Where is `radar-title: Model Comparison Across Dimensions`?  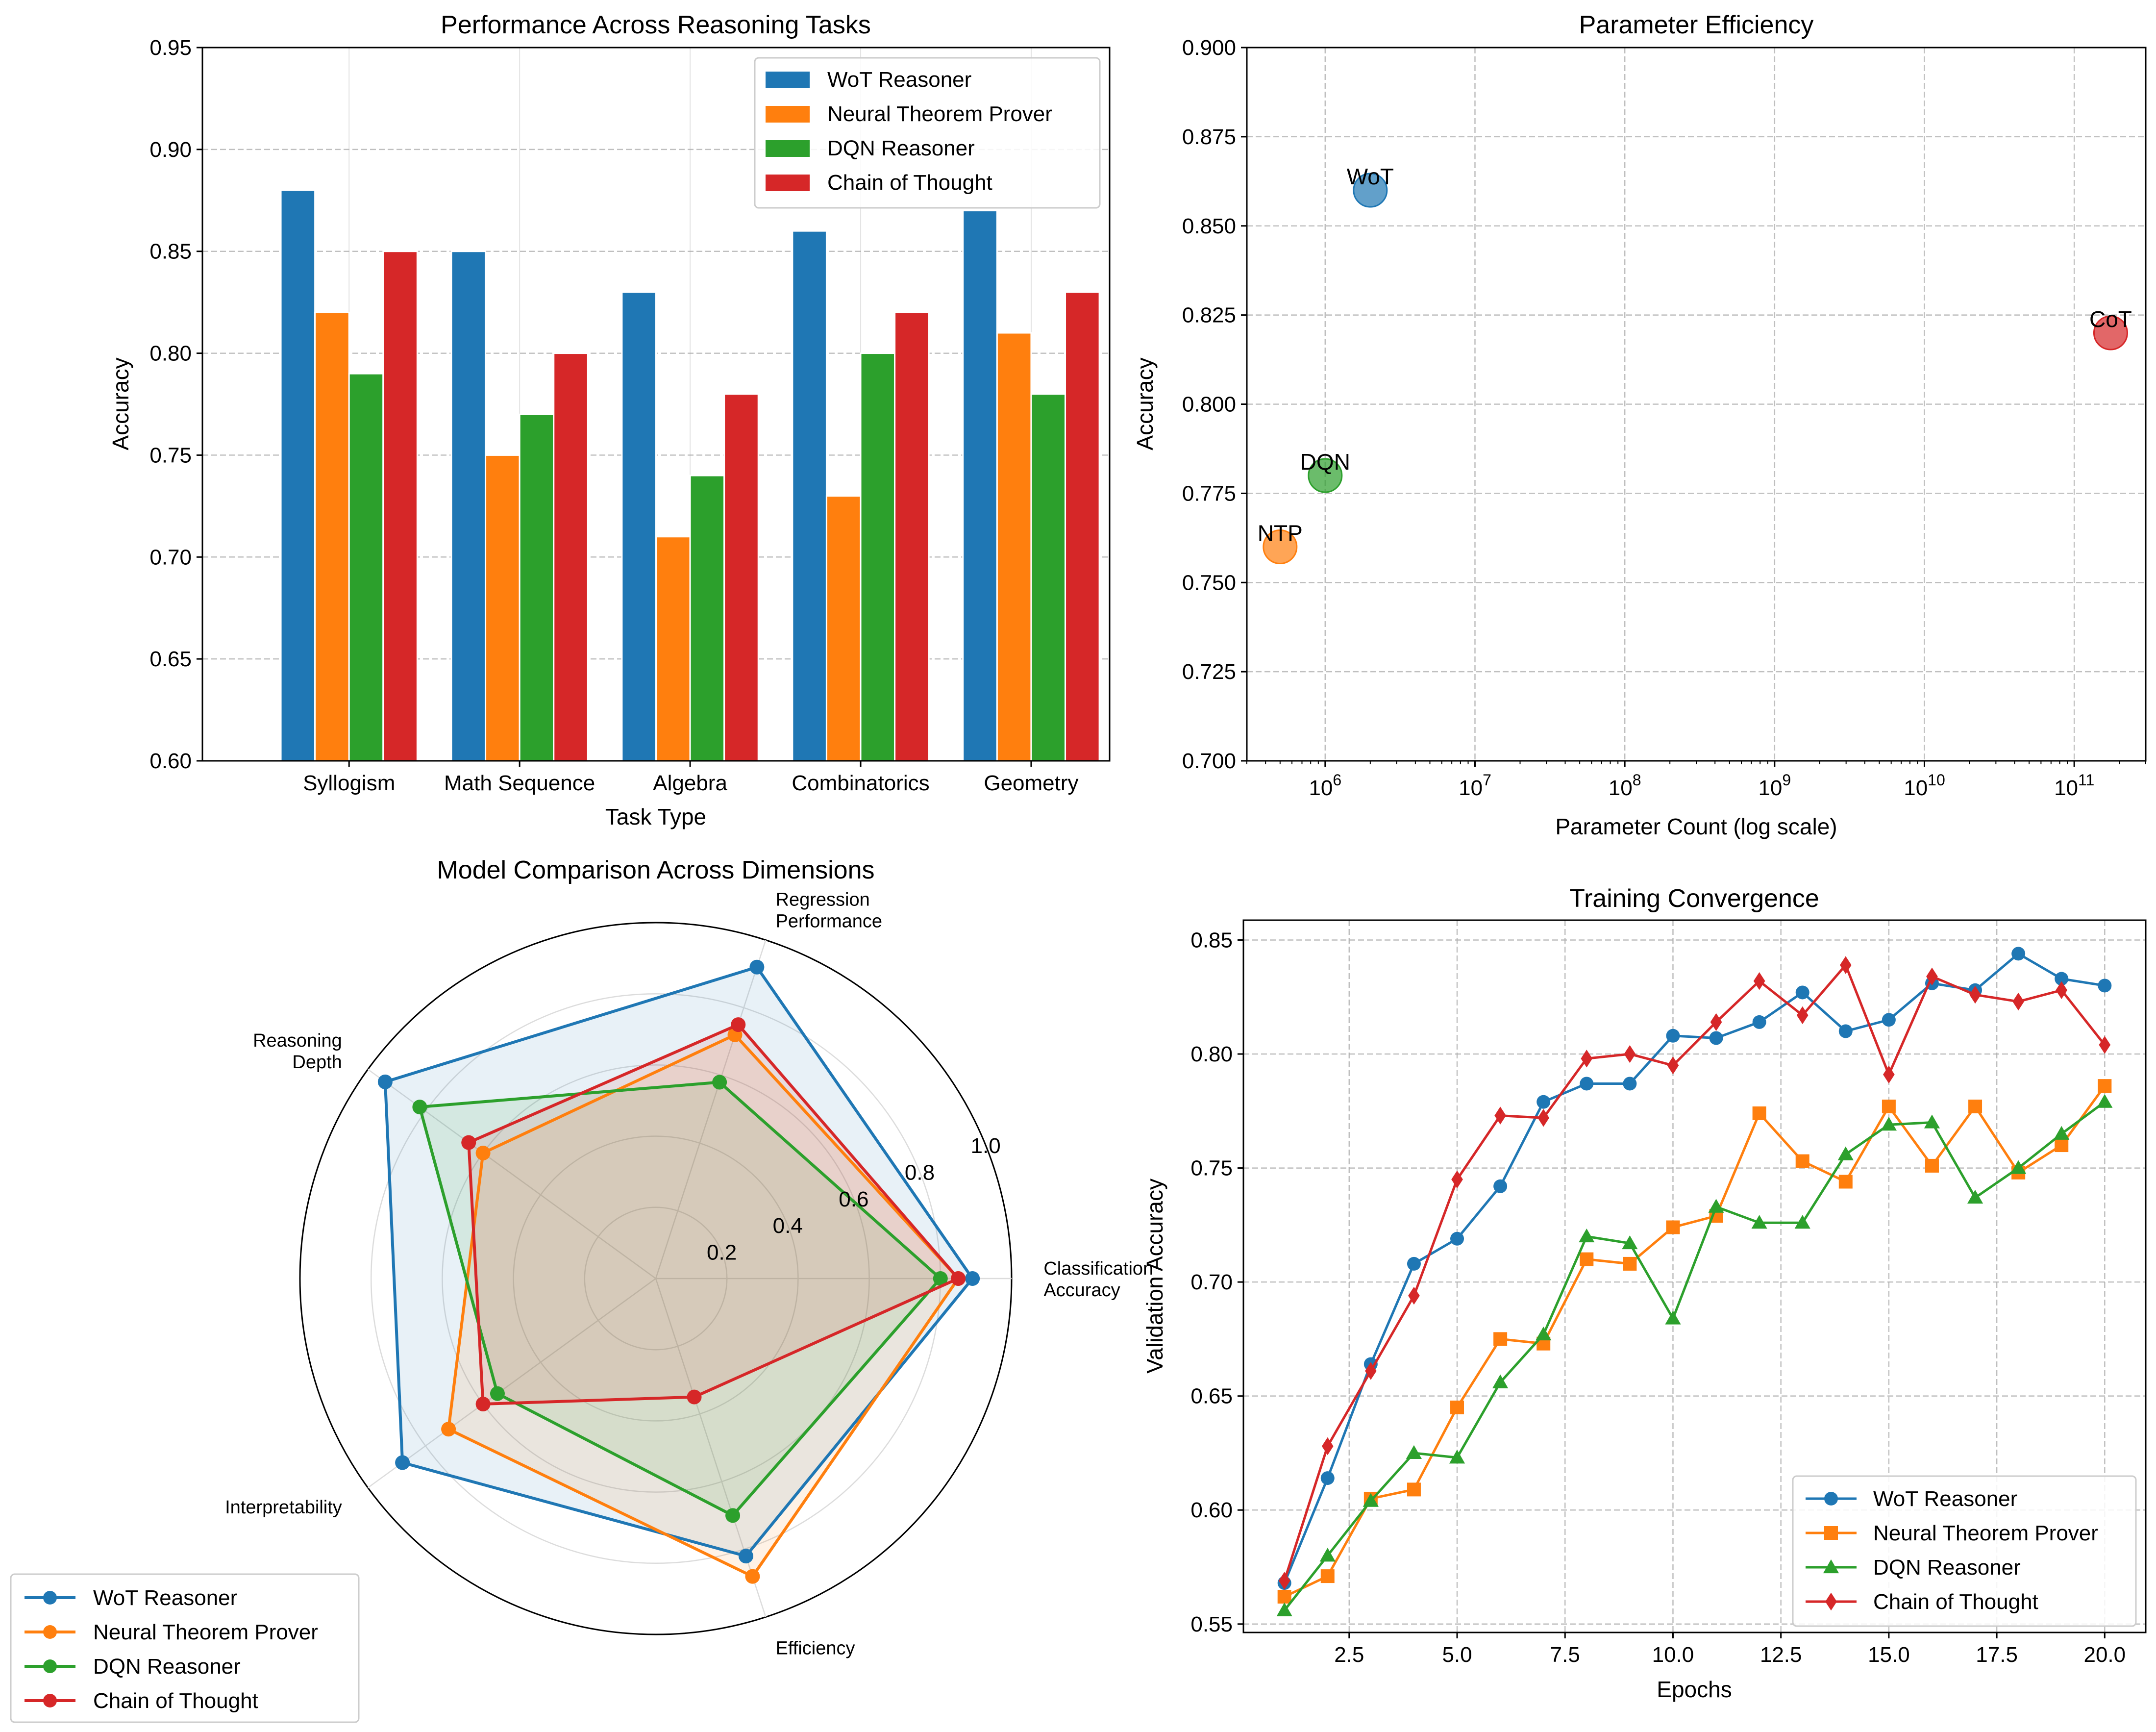 radar-title: Model Comparison Across Dimensions is located at coordinates (655, 870).